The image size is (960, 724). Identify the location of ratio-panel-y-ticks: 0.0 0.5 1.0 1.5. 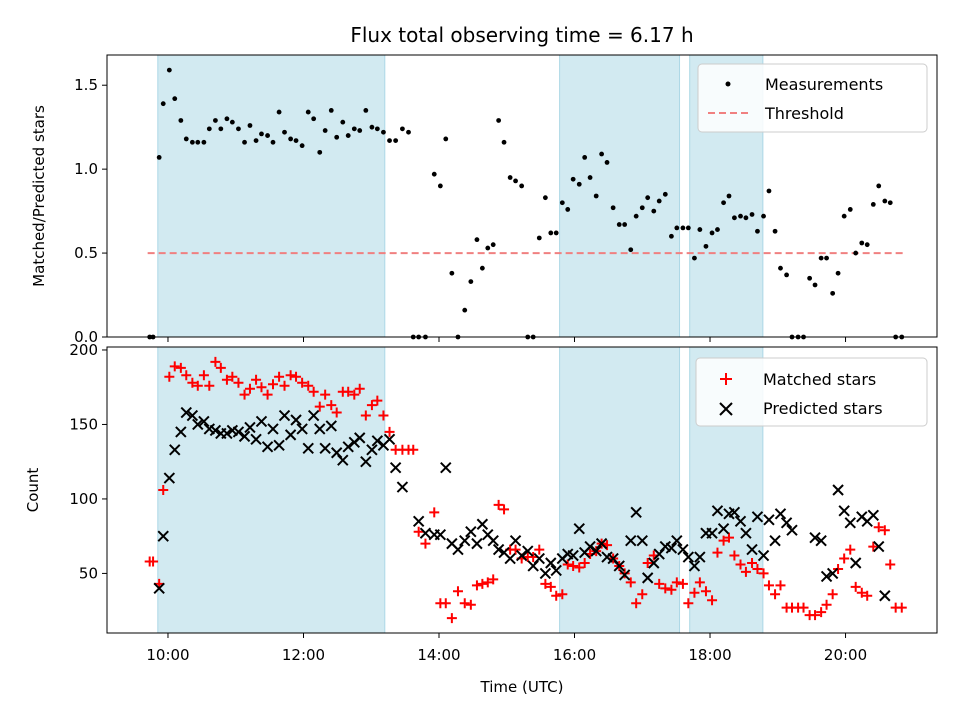
(90, 211).